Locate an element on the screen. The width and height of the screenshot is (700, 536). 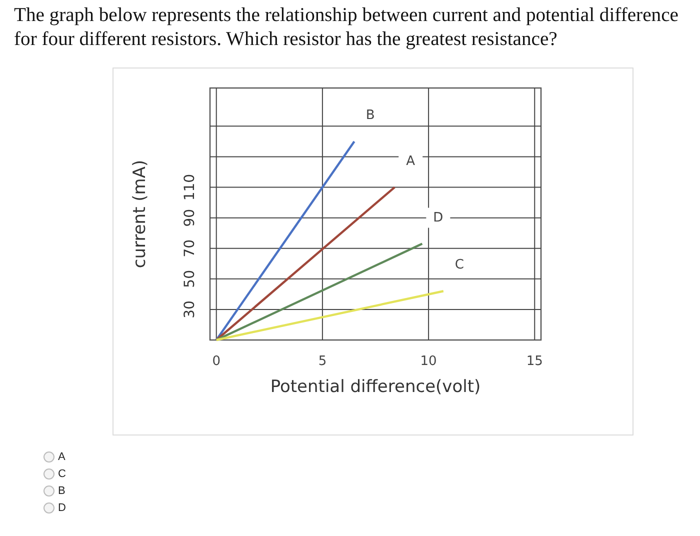
series-label: C is located at coordinates (459, 265).